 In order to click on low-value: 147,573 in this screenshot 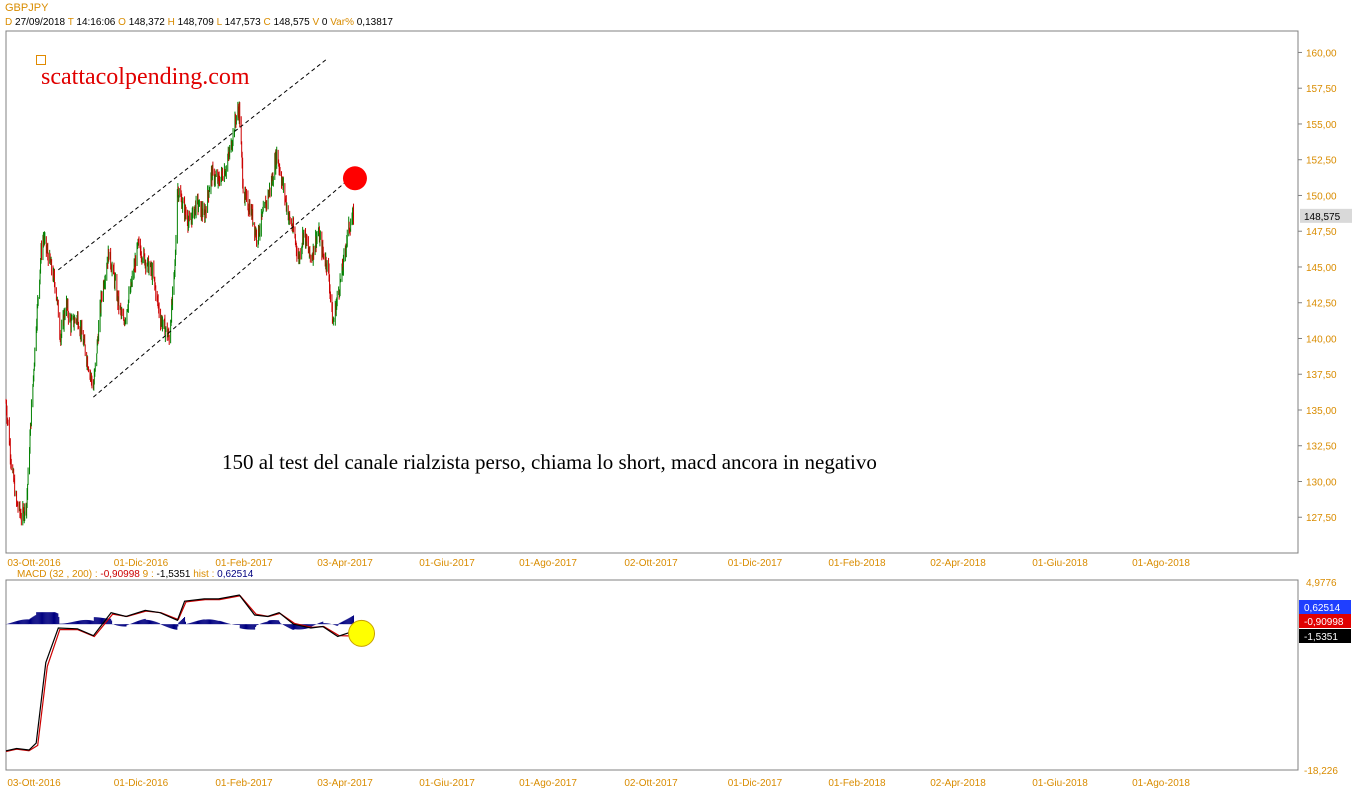, I will do `click(242, 22)`.